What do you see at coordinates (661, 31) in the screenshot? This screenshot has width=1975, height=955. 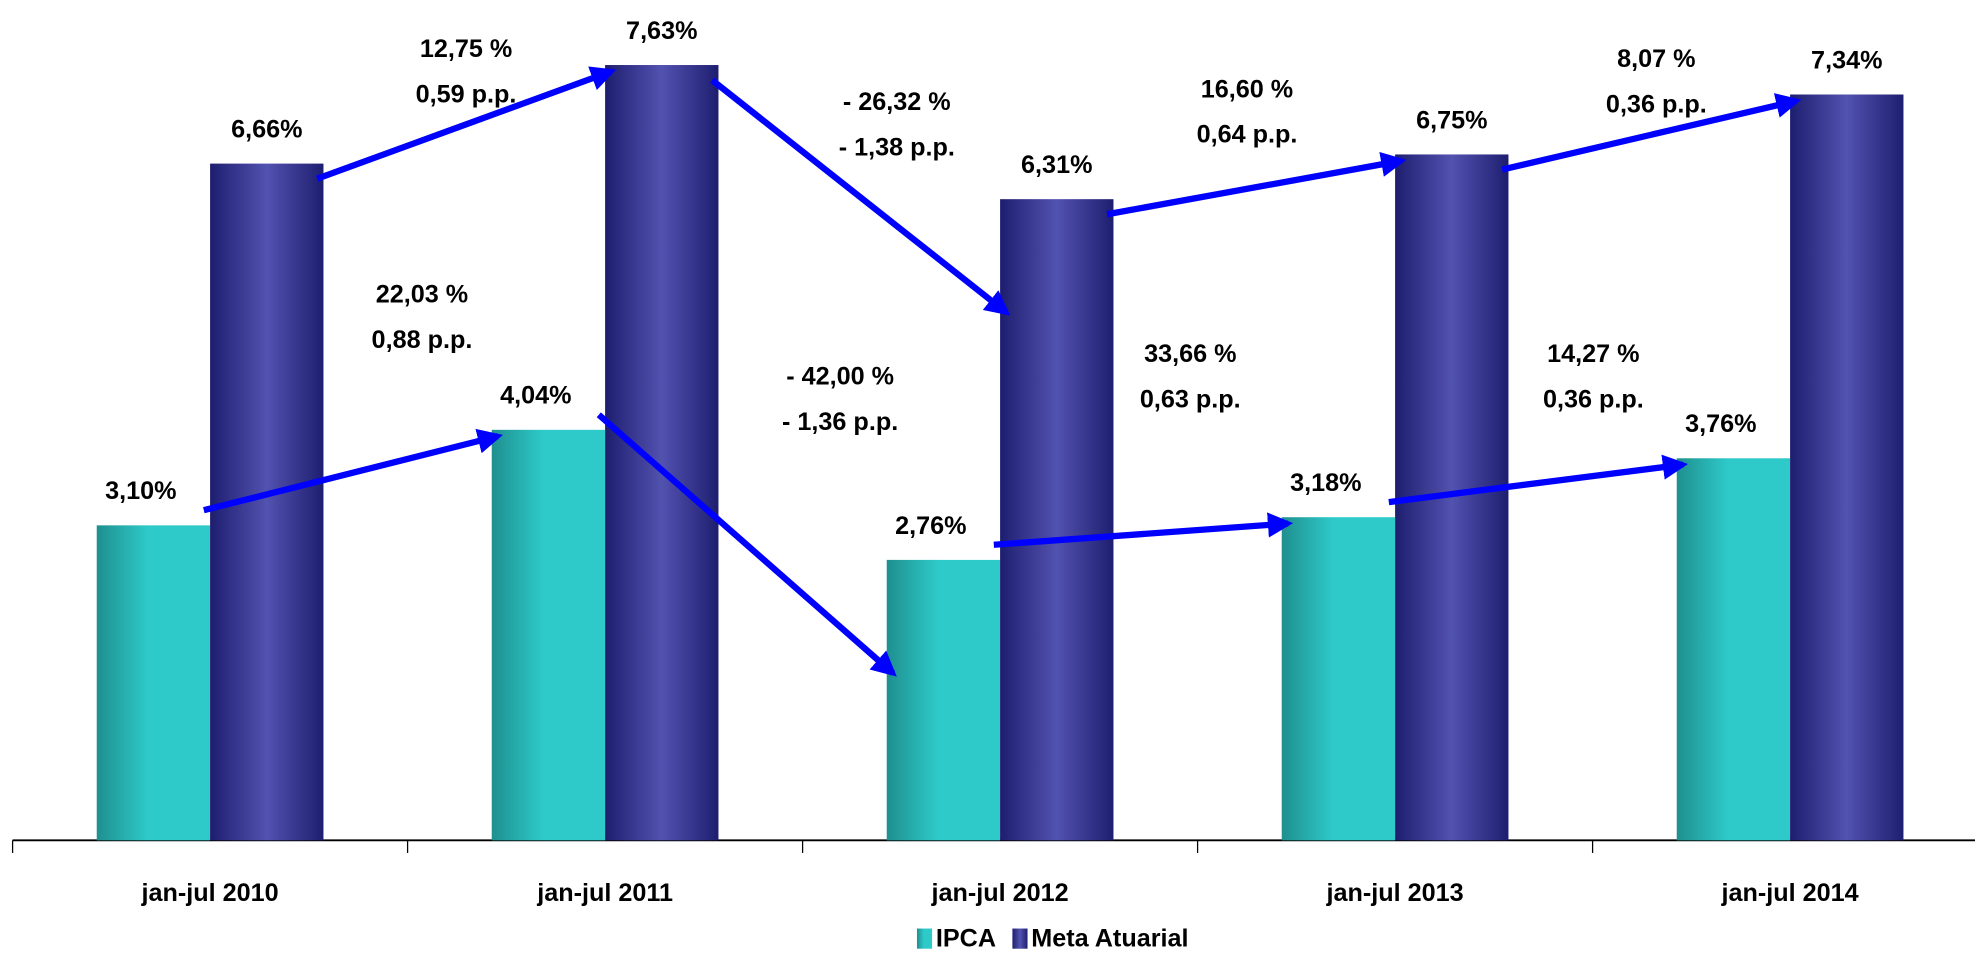 I see `value-label: 7,63%` at bounding box center [661, 31].